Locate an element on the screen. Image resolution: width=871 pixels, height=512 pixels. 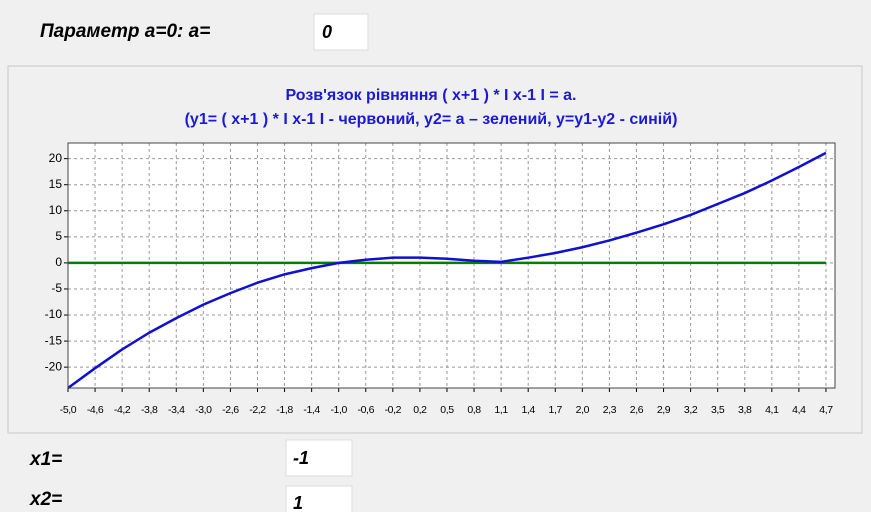
x-tick-label: 2,3 is located at coordinates (610, 410).